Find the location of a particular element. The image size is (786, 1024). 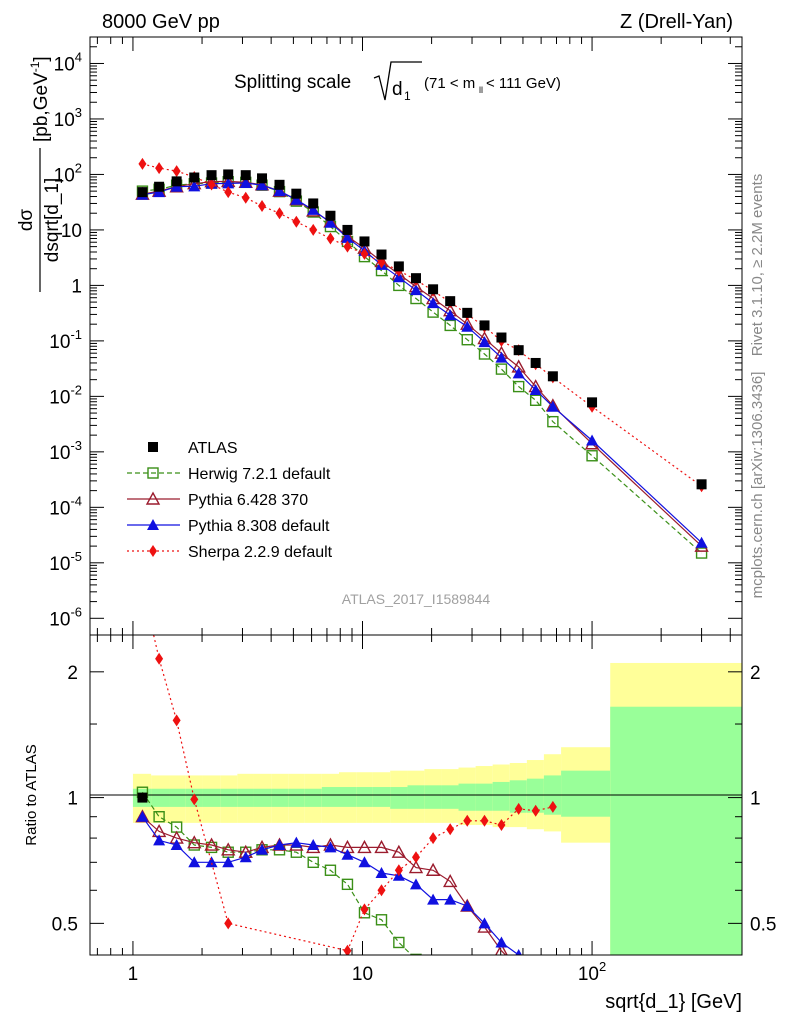

legend-marker-herwig-7-2-1-default is located at coordinates (153, 473).